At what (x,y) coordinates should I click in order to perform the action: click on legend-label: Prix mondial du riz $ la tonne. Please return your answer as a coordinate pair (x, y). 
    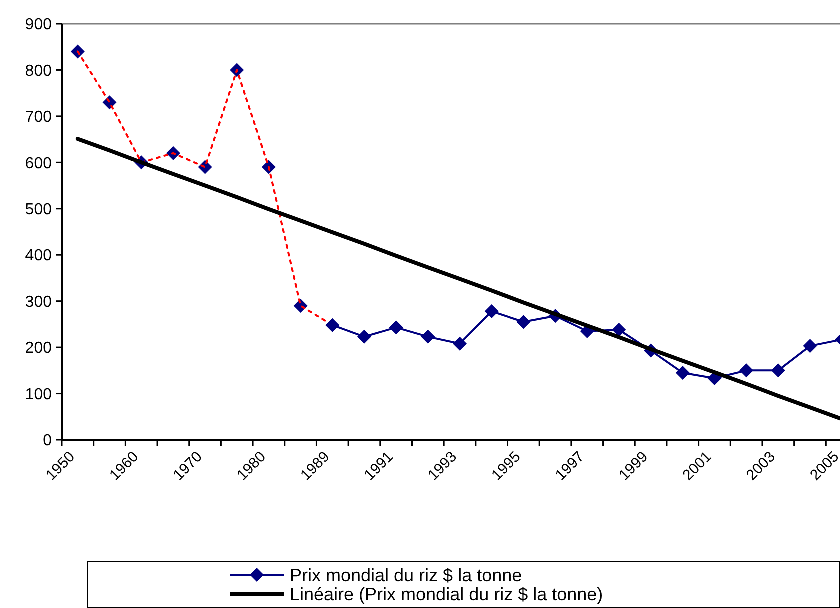
    Looking at the image, I should click on (406, 575).